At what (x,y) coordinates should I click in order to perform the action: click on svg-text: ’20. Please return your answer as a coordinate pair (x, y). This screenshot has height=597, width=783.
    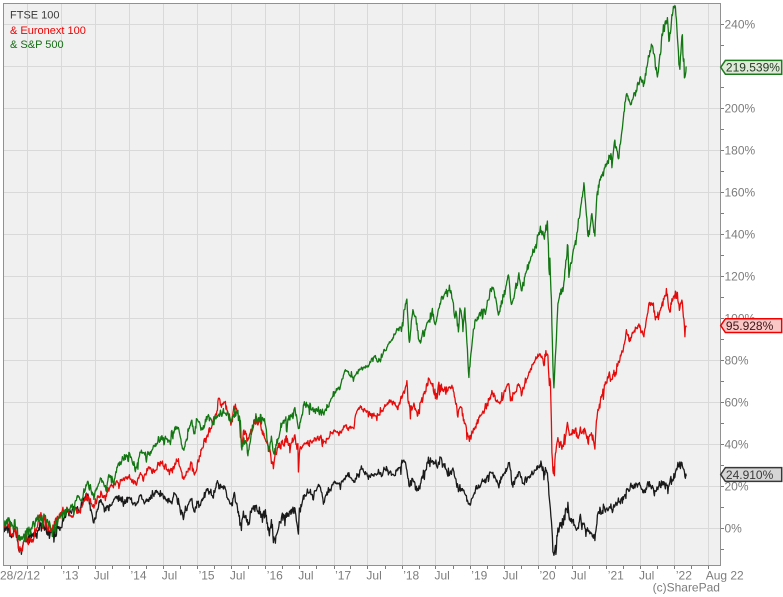
    Looking at the image, I should click on (548, 576).